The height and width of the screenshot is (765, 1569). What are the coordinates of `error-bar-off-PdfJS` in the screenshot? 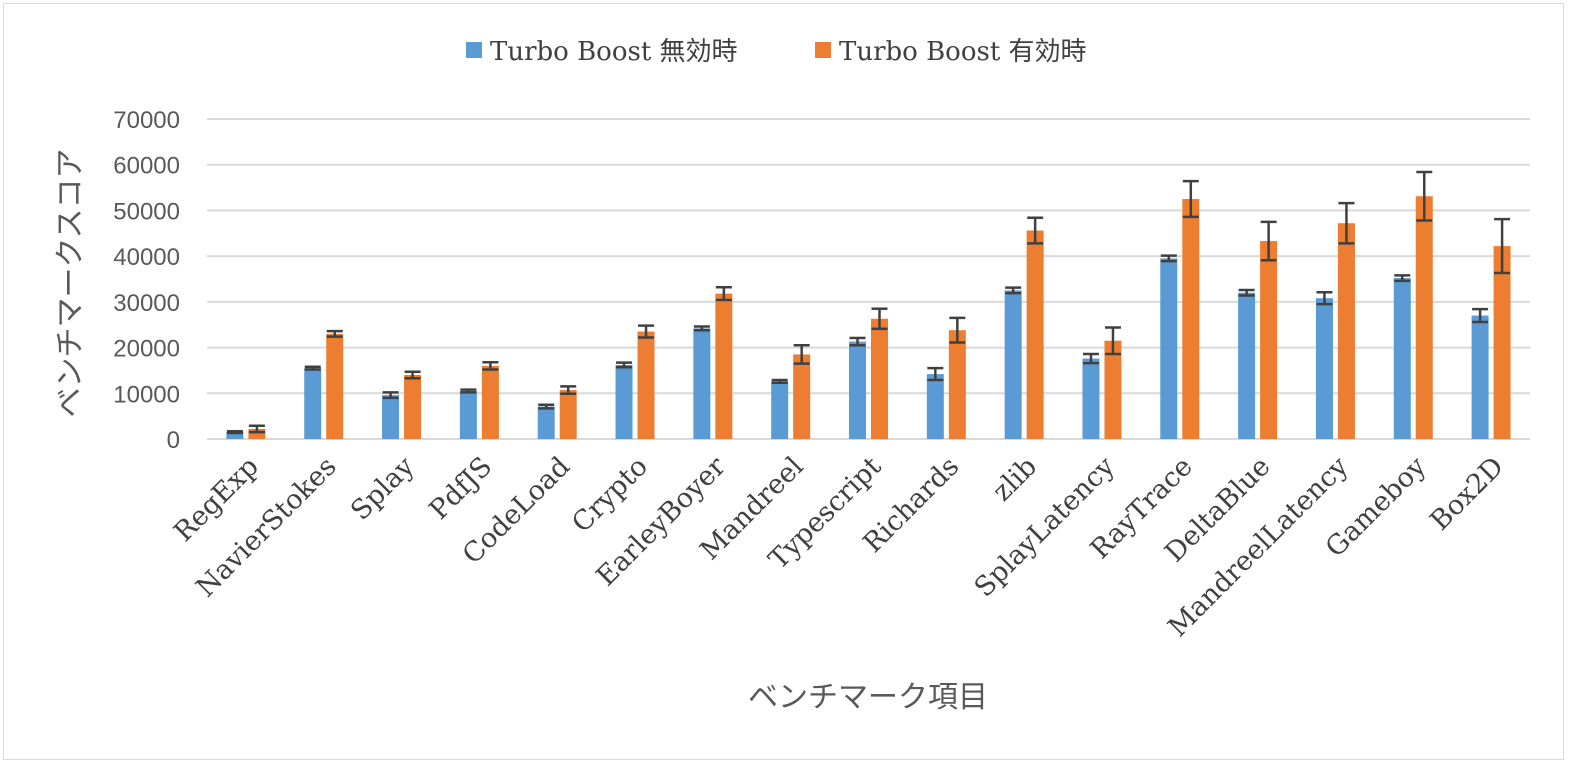 It's located at (468, 391).